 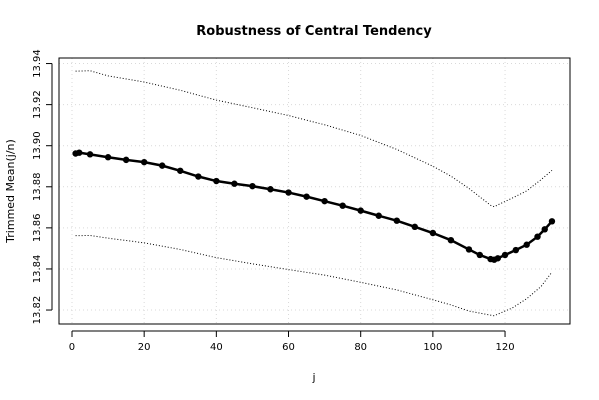 What do you see at coordinates (288, 347) in the screenshot?
I see `x-tick-label: 60` at bounding box center [288, 347].